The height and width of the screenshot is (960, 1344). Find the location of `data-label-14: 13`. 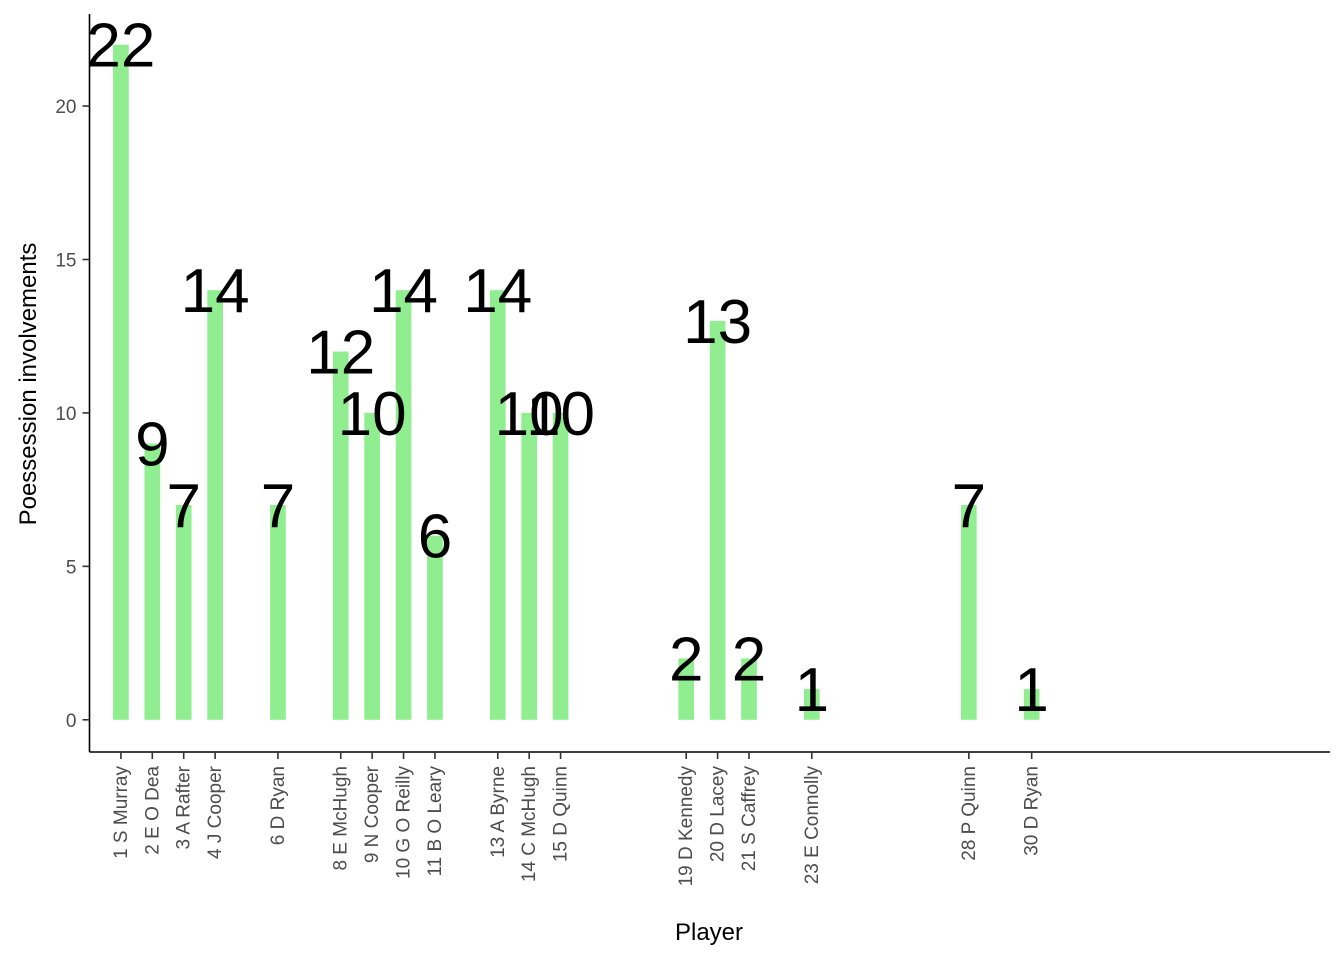

data-label-14: 13 is located at coordinates (717, 322).